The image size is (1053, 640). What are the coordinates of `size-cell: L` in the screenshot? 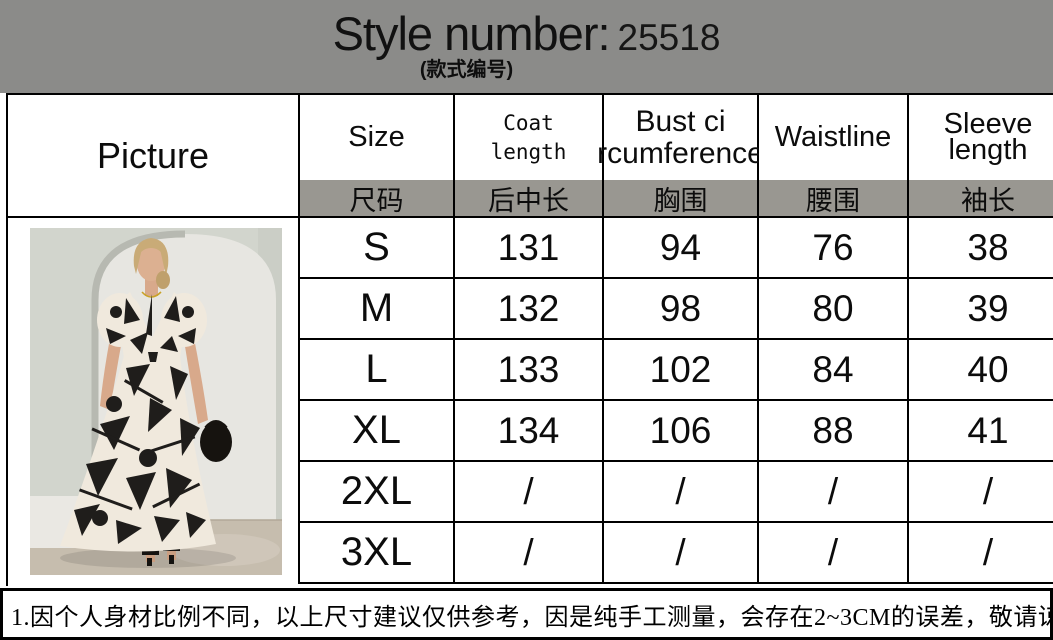 It's located at (377, 370).